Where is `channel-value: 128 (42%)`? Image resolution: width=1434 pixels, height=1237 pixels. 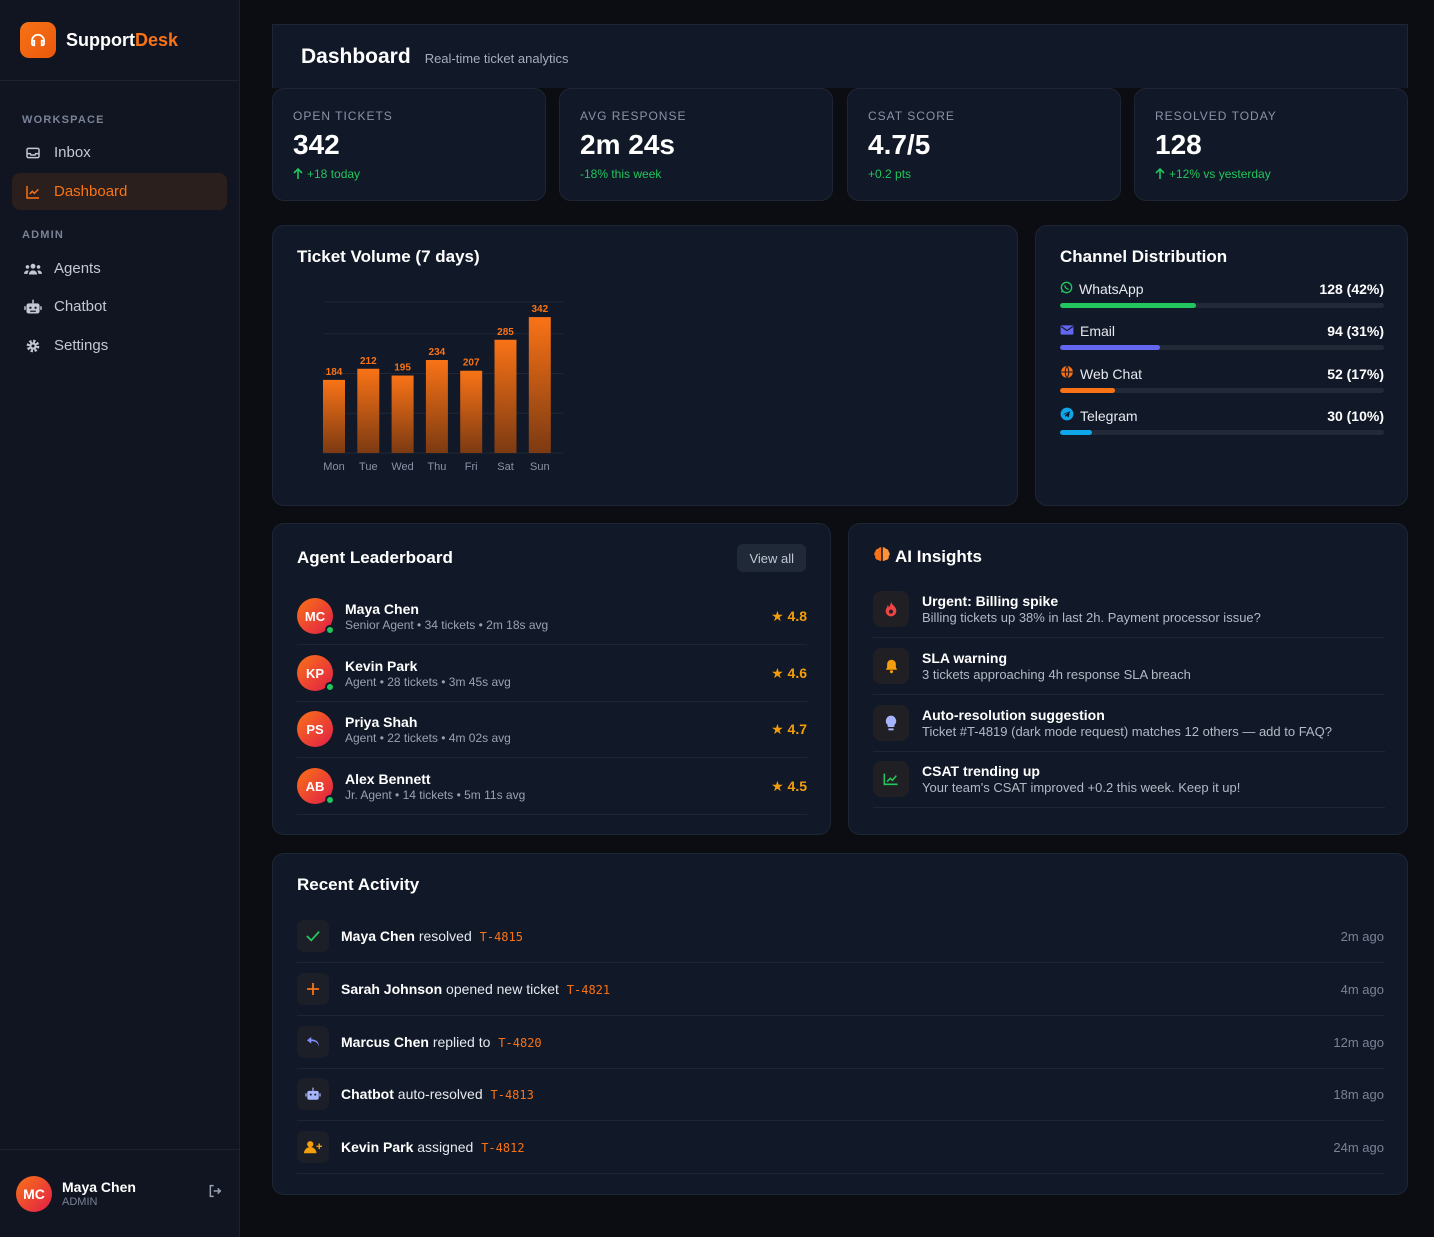
channel-value: 128 (42%) is located at coordinates (1351, 289).